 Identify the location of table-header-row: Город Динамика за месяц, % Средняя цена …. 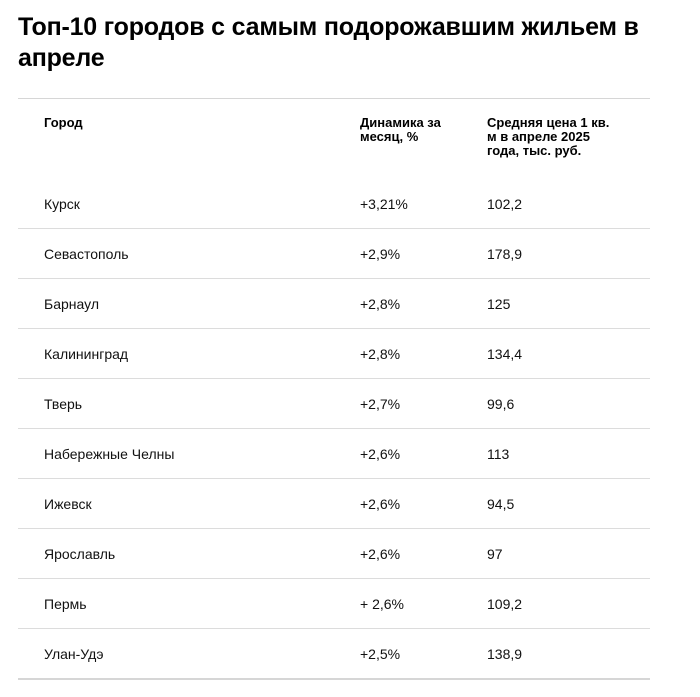
(334, 139).